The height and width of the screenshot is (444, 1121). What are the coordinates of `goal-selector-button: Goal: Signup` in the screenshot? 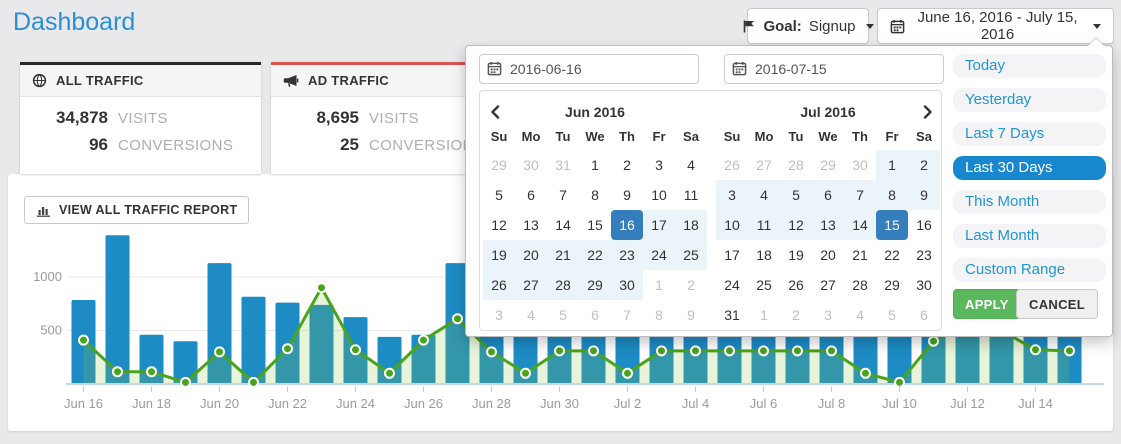 It's located at (809, 26).